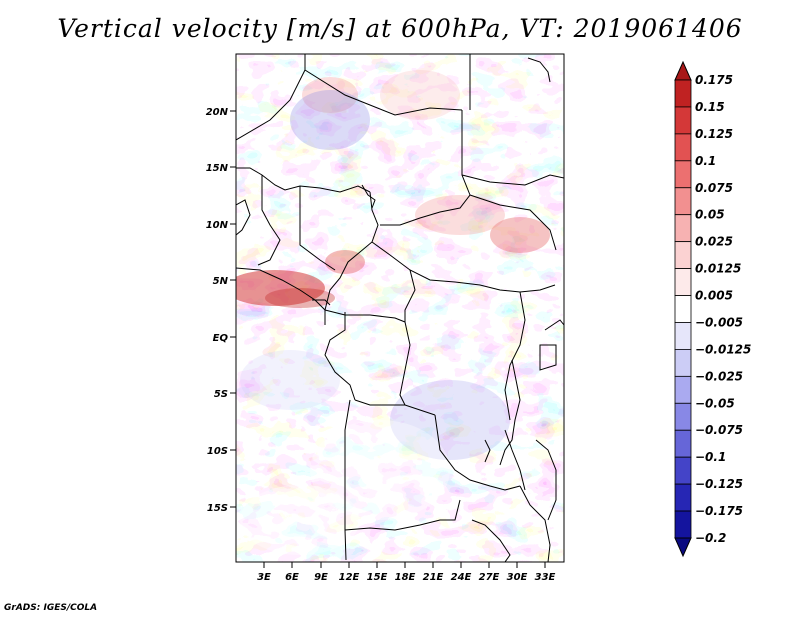  What do you see at coordinates (545, 577) in the screenshot?
I see `lon-label: 33E` at bounding box center [545, 577].